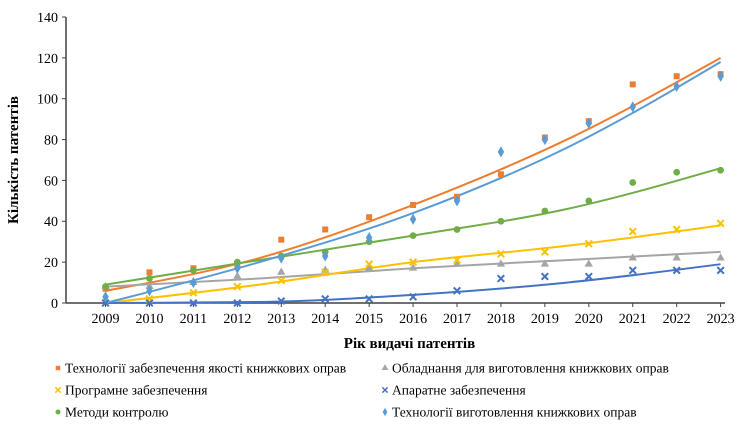 This screenshot has width=741, height=425. I want to click on legend-label: Програмне забезпечення, so click(136, 390).